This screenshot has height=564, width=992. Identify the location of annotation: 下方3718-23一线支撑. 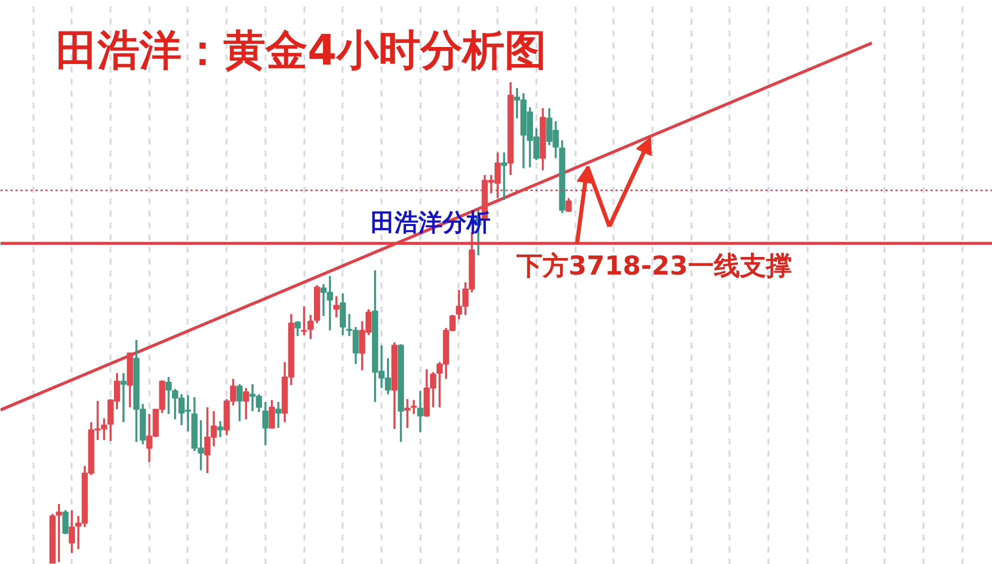
(654, 266).